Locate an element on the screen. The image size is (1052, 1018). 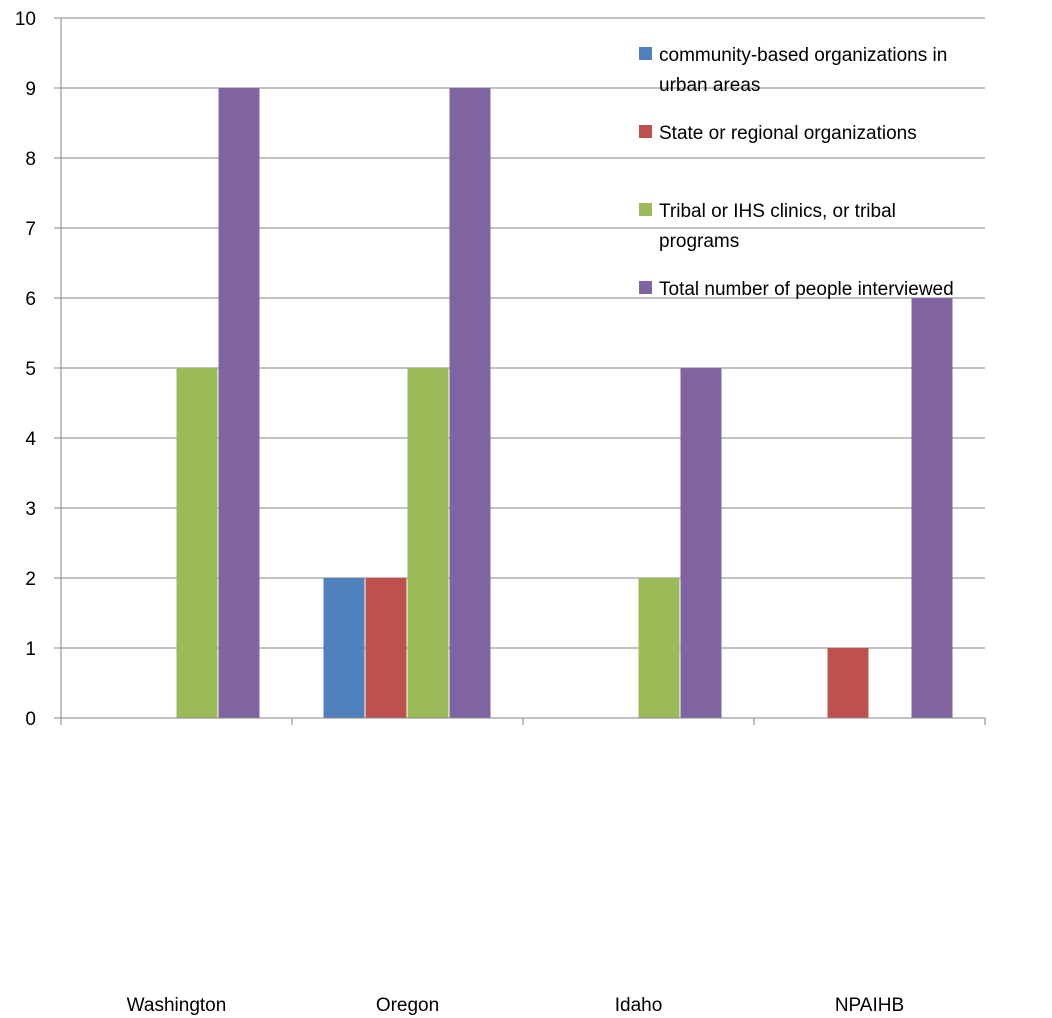
legend-label: State or regional organizations is located at coordinates (788, 133).